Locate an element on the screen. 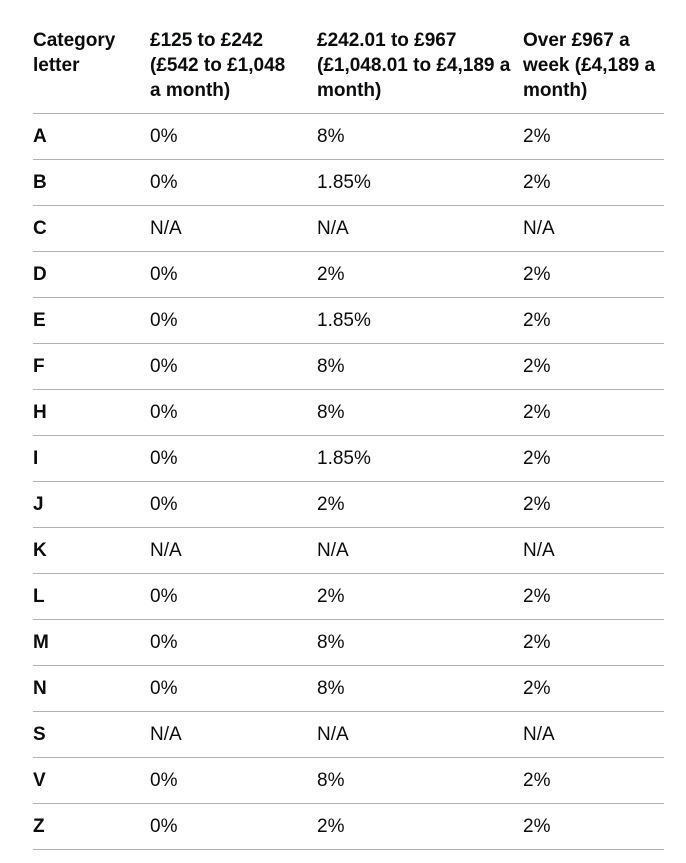 The width and height of the screenshot is (686, 863). category-letter-cell: B is located at coordinates (91, 182).